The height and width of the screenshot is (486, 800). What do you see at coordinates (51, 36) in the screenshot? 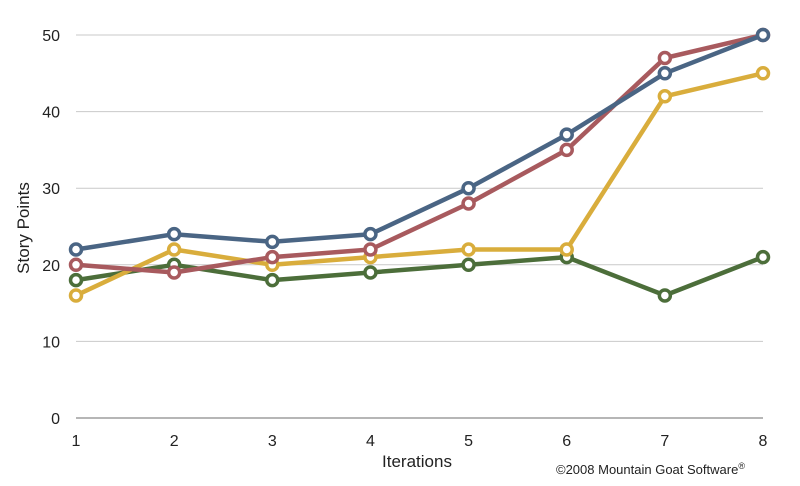
I see `y-tick-label-50: 50` at bounding box center [51, 36].